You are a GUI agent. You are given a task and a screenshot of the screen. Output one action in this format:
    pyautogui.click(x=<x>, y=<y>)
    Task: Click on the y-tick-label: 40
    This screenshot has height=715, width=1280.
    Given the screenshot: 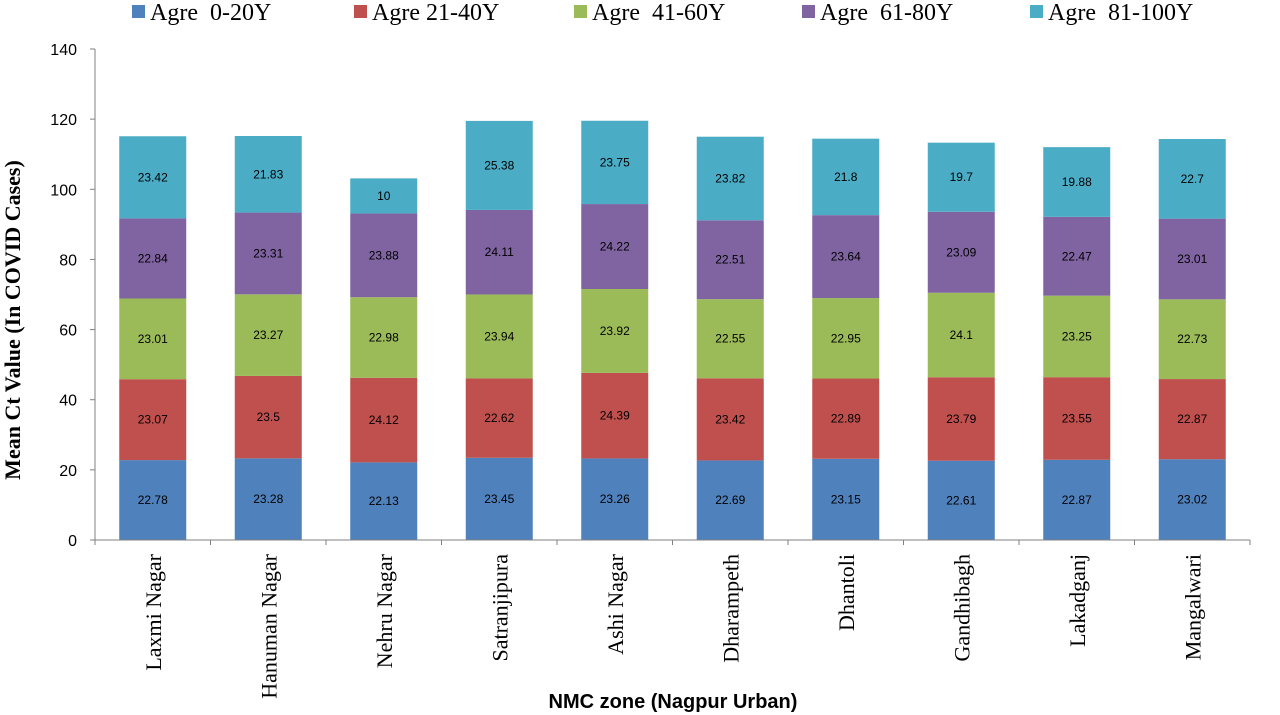 What is the action you would take?
    pyautogui.click(x=68, y=401)
    